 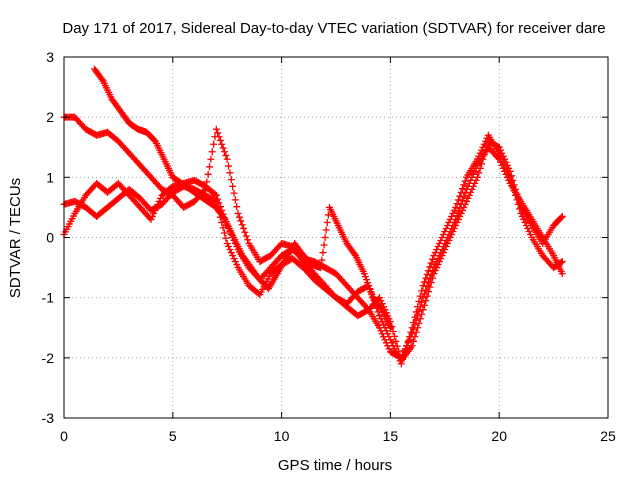 I want to click on x-axis-label: GPS time / hours, so click(x=335, y=465).